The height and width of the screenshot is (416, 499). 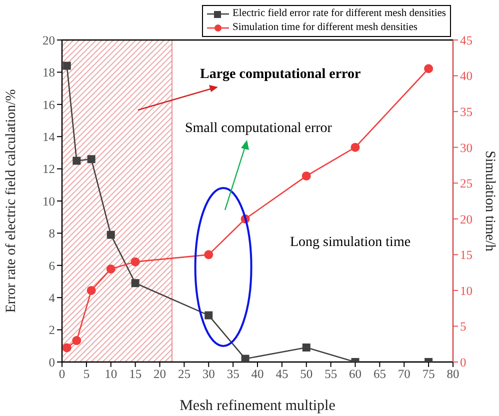 I want to click on y2-tick-label: 30, so click(x=466, y=147).